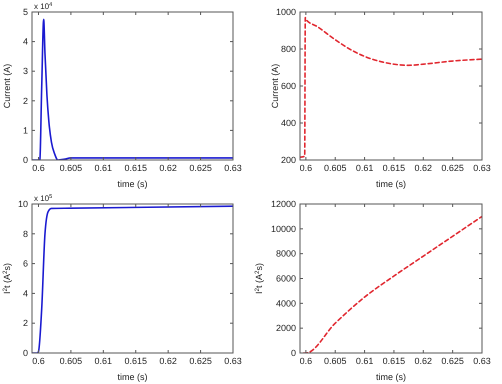  Describe the element at coordinates (286, 328) in the screenshot. I see `y-tick-label: 2000` at that location.